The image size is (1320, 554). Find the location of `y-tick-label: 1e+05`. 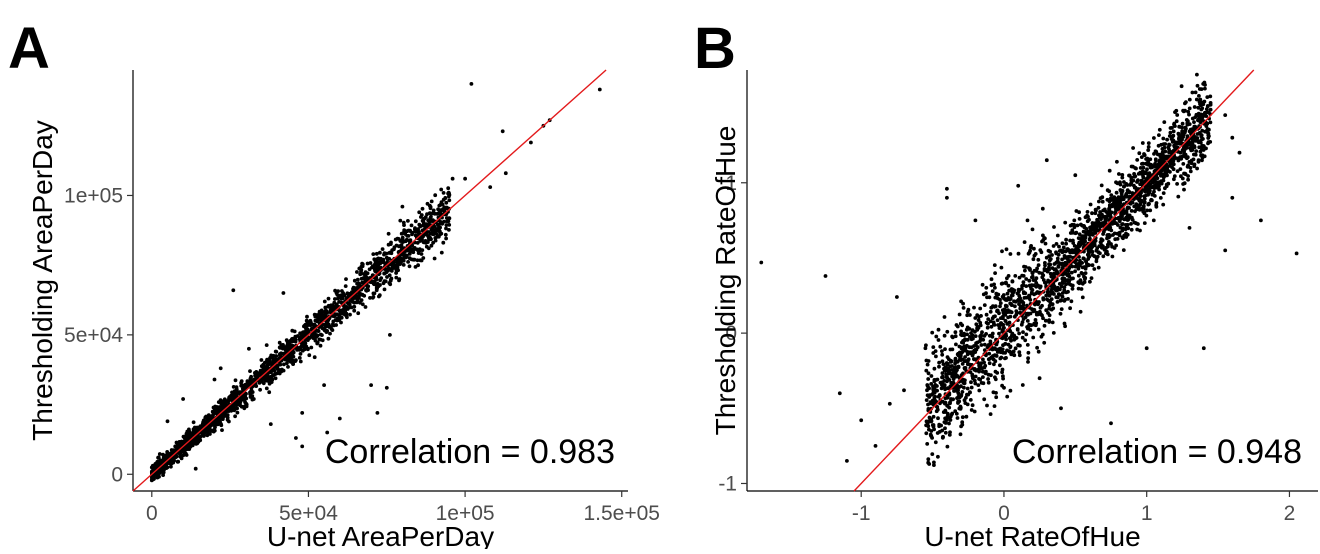

y-tick-label: 1e+05 is located at coordinates (93, 195).